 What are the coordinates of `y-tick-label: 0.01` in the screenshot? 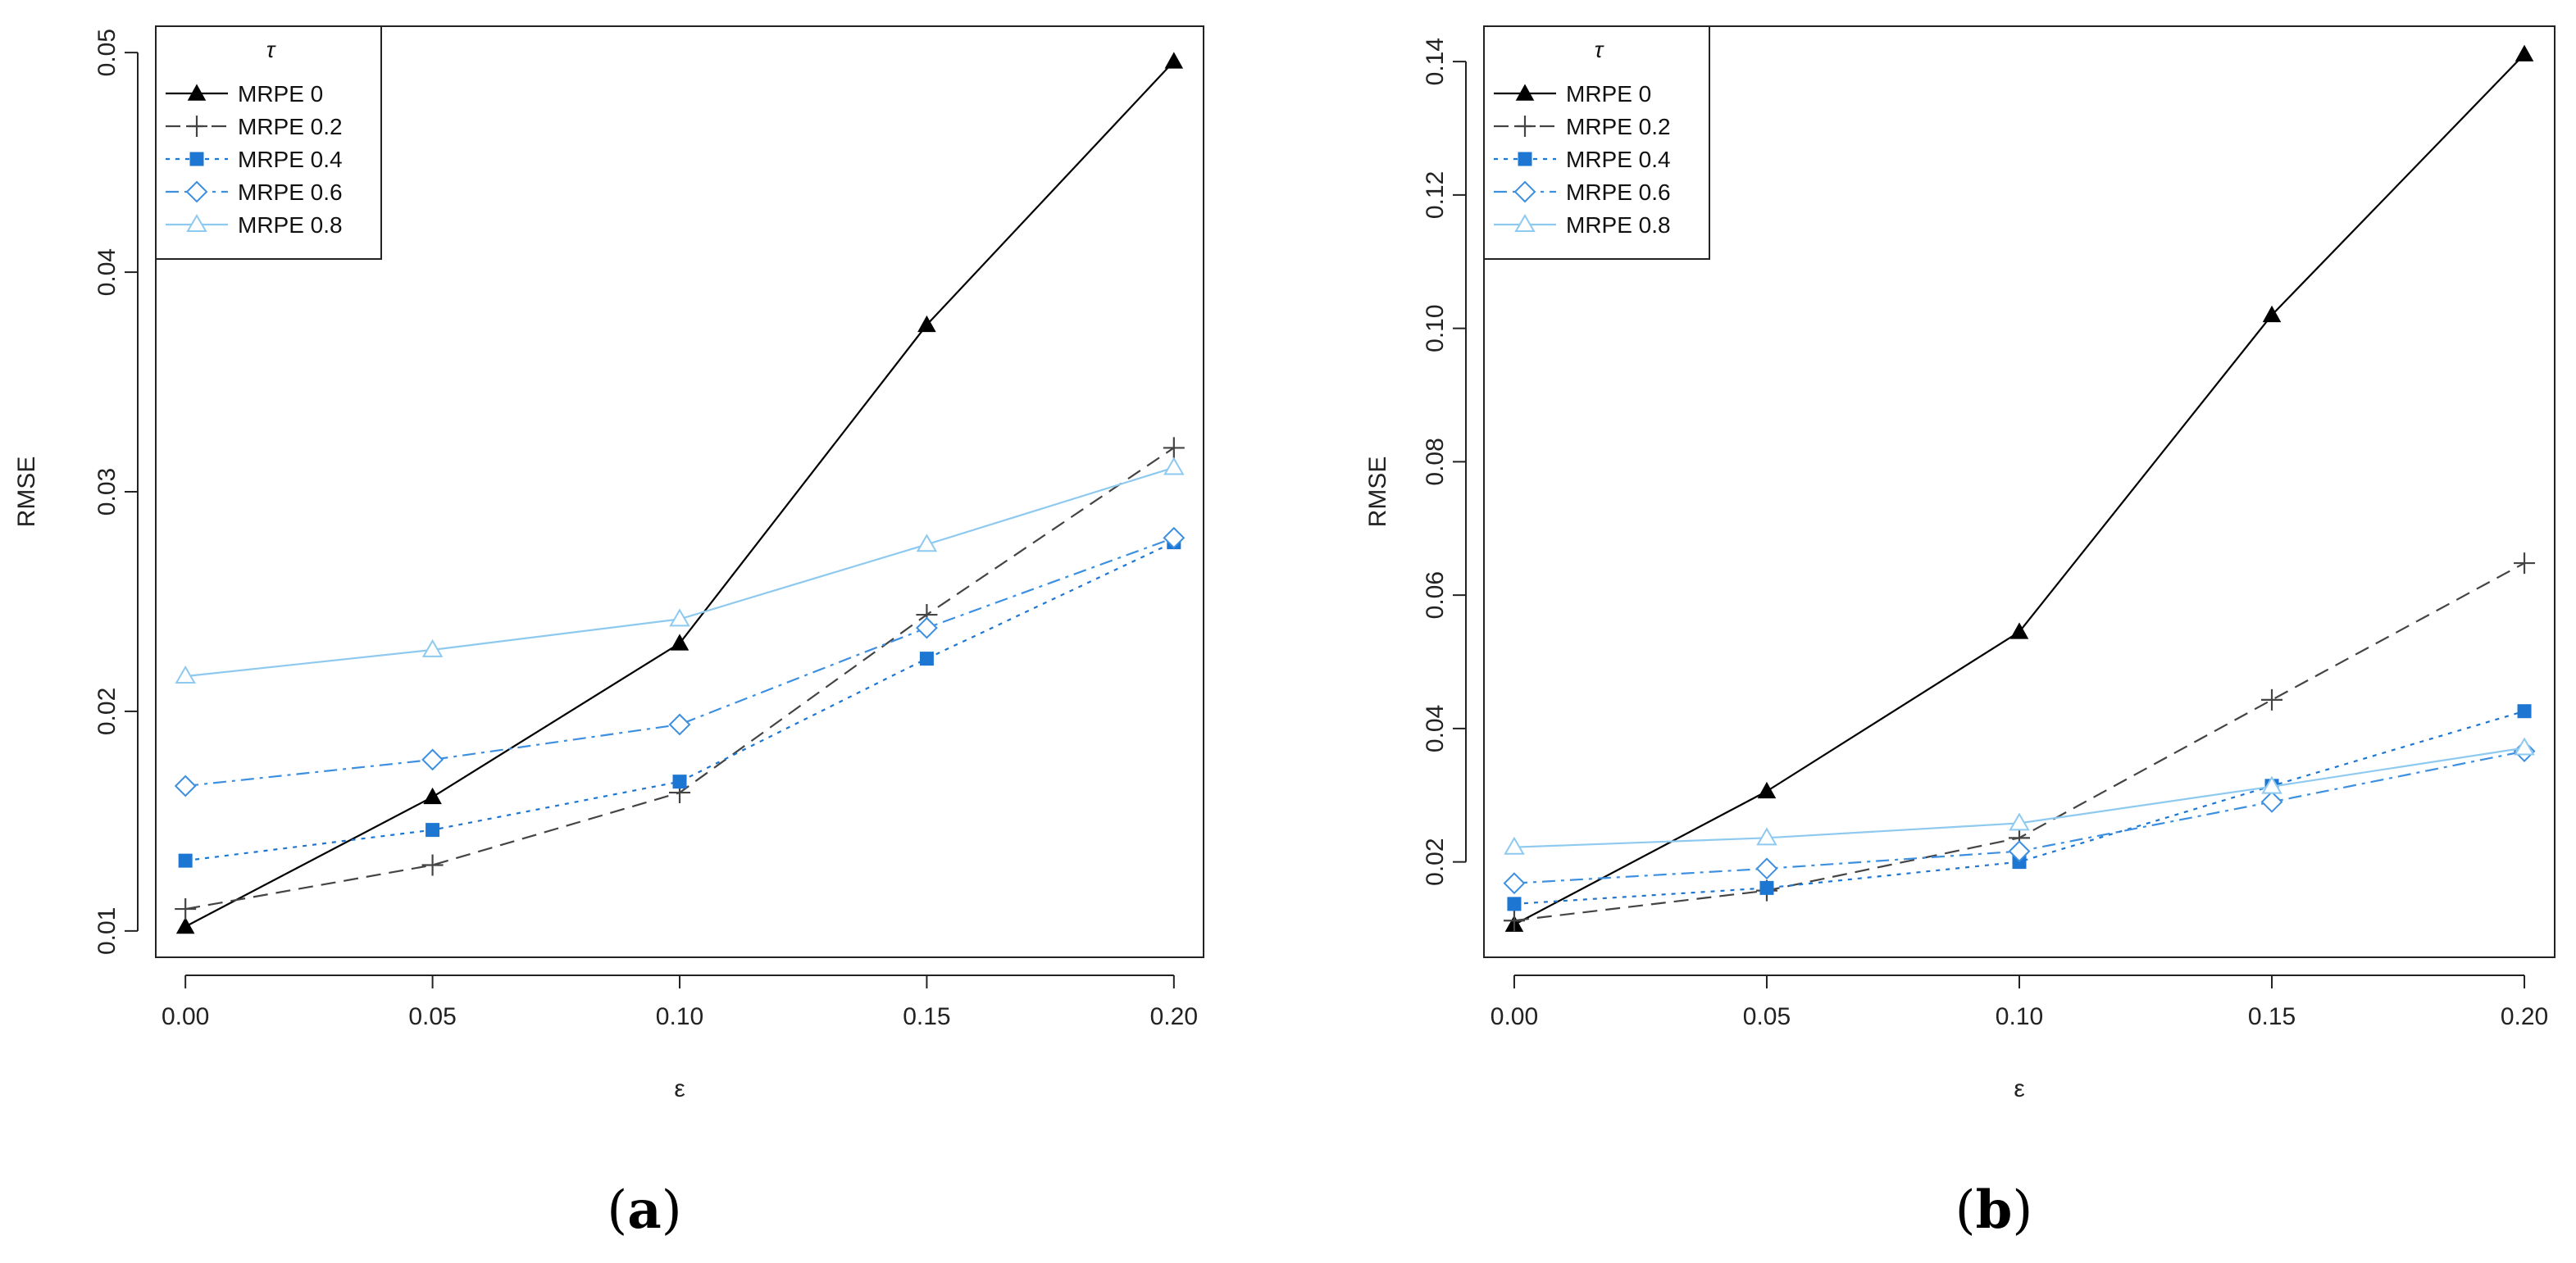 It's located at (107, 931).